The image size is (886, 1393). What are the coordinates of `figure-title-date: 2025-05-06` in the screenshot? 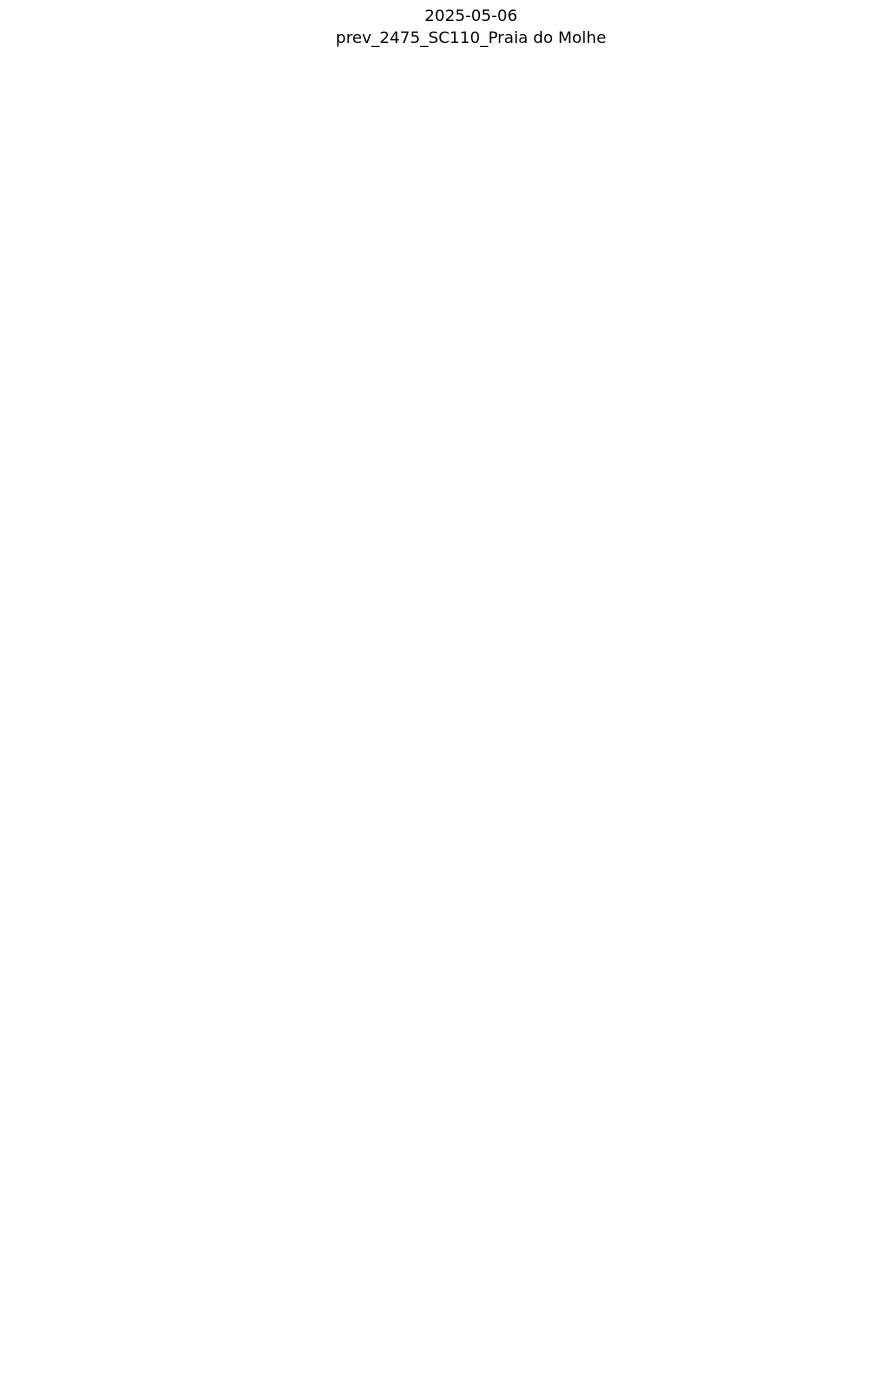 It's located at (471, 15).